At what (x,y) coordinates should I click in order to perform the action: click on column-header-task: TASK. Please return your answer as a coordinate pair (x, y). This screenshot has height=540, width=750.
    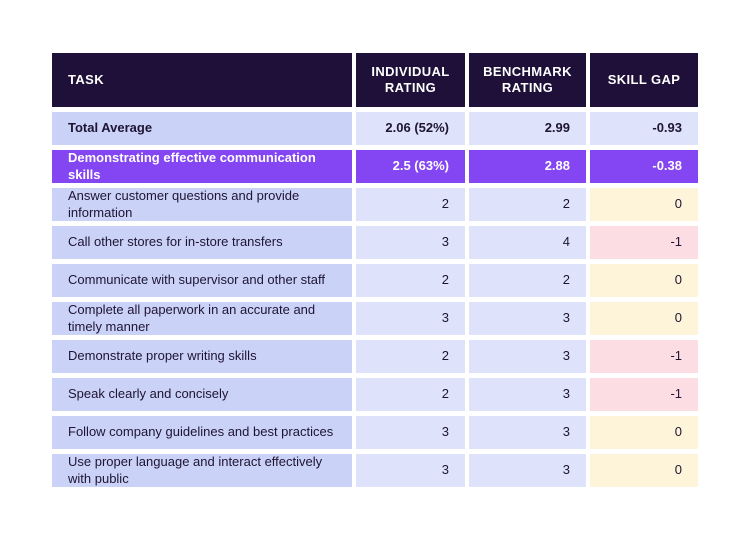
    Looking at the image, I should click on (202, 80).